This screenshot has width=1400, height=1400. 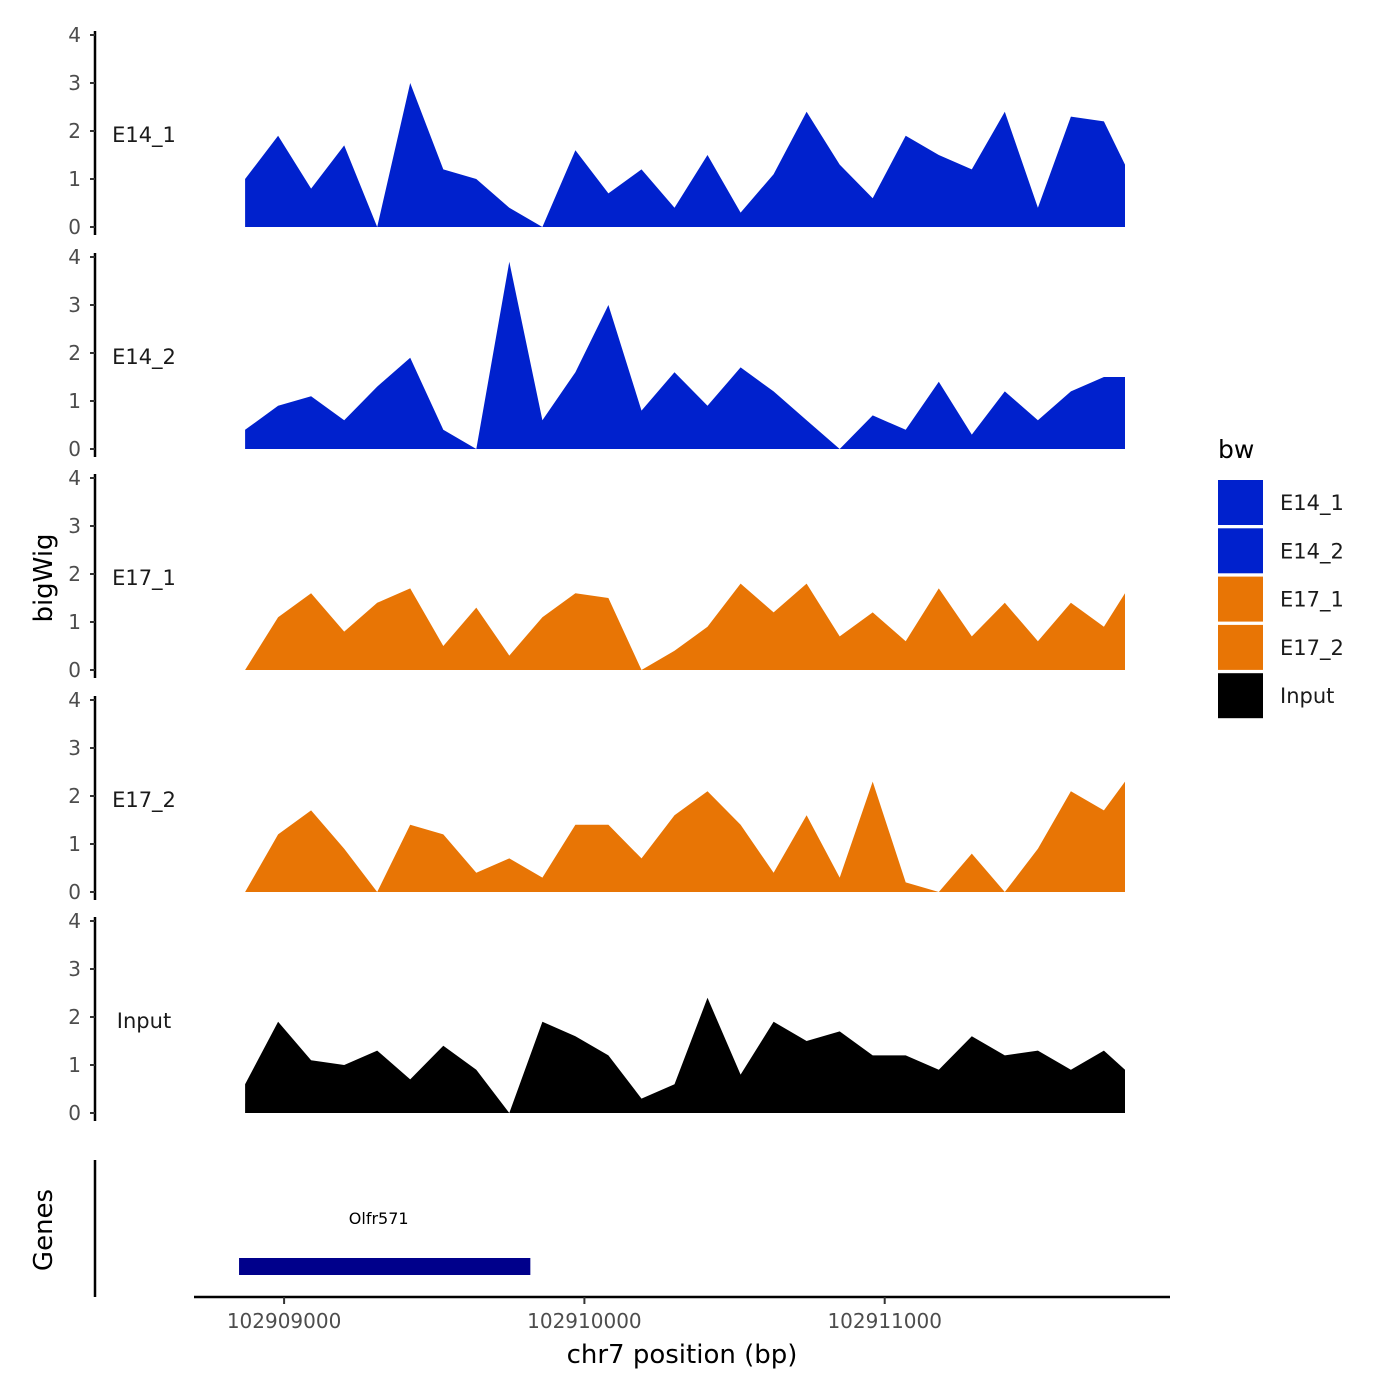 What do you see at coordinates (144, 357) in the screenshot?
I see `track-label: E14_2` at bounding box center [144, 357].